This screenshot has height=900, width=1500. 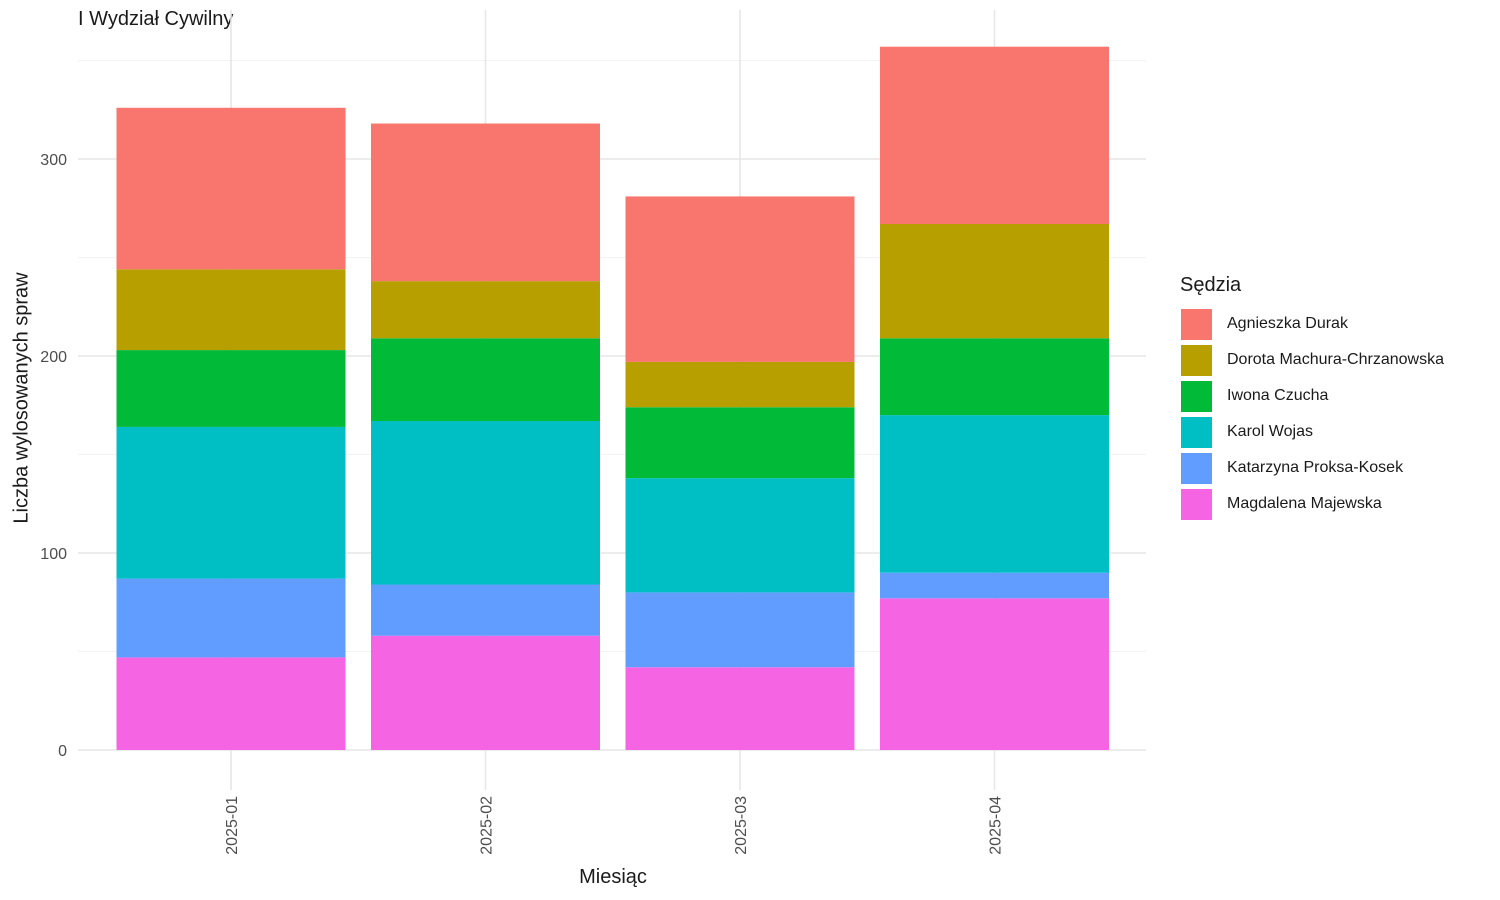 I want to click on legend-label: Magdalena Majewska, so click(x=1304, y=503).